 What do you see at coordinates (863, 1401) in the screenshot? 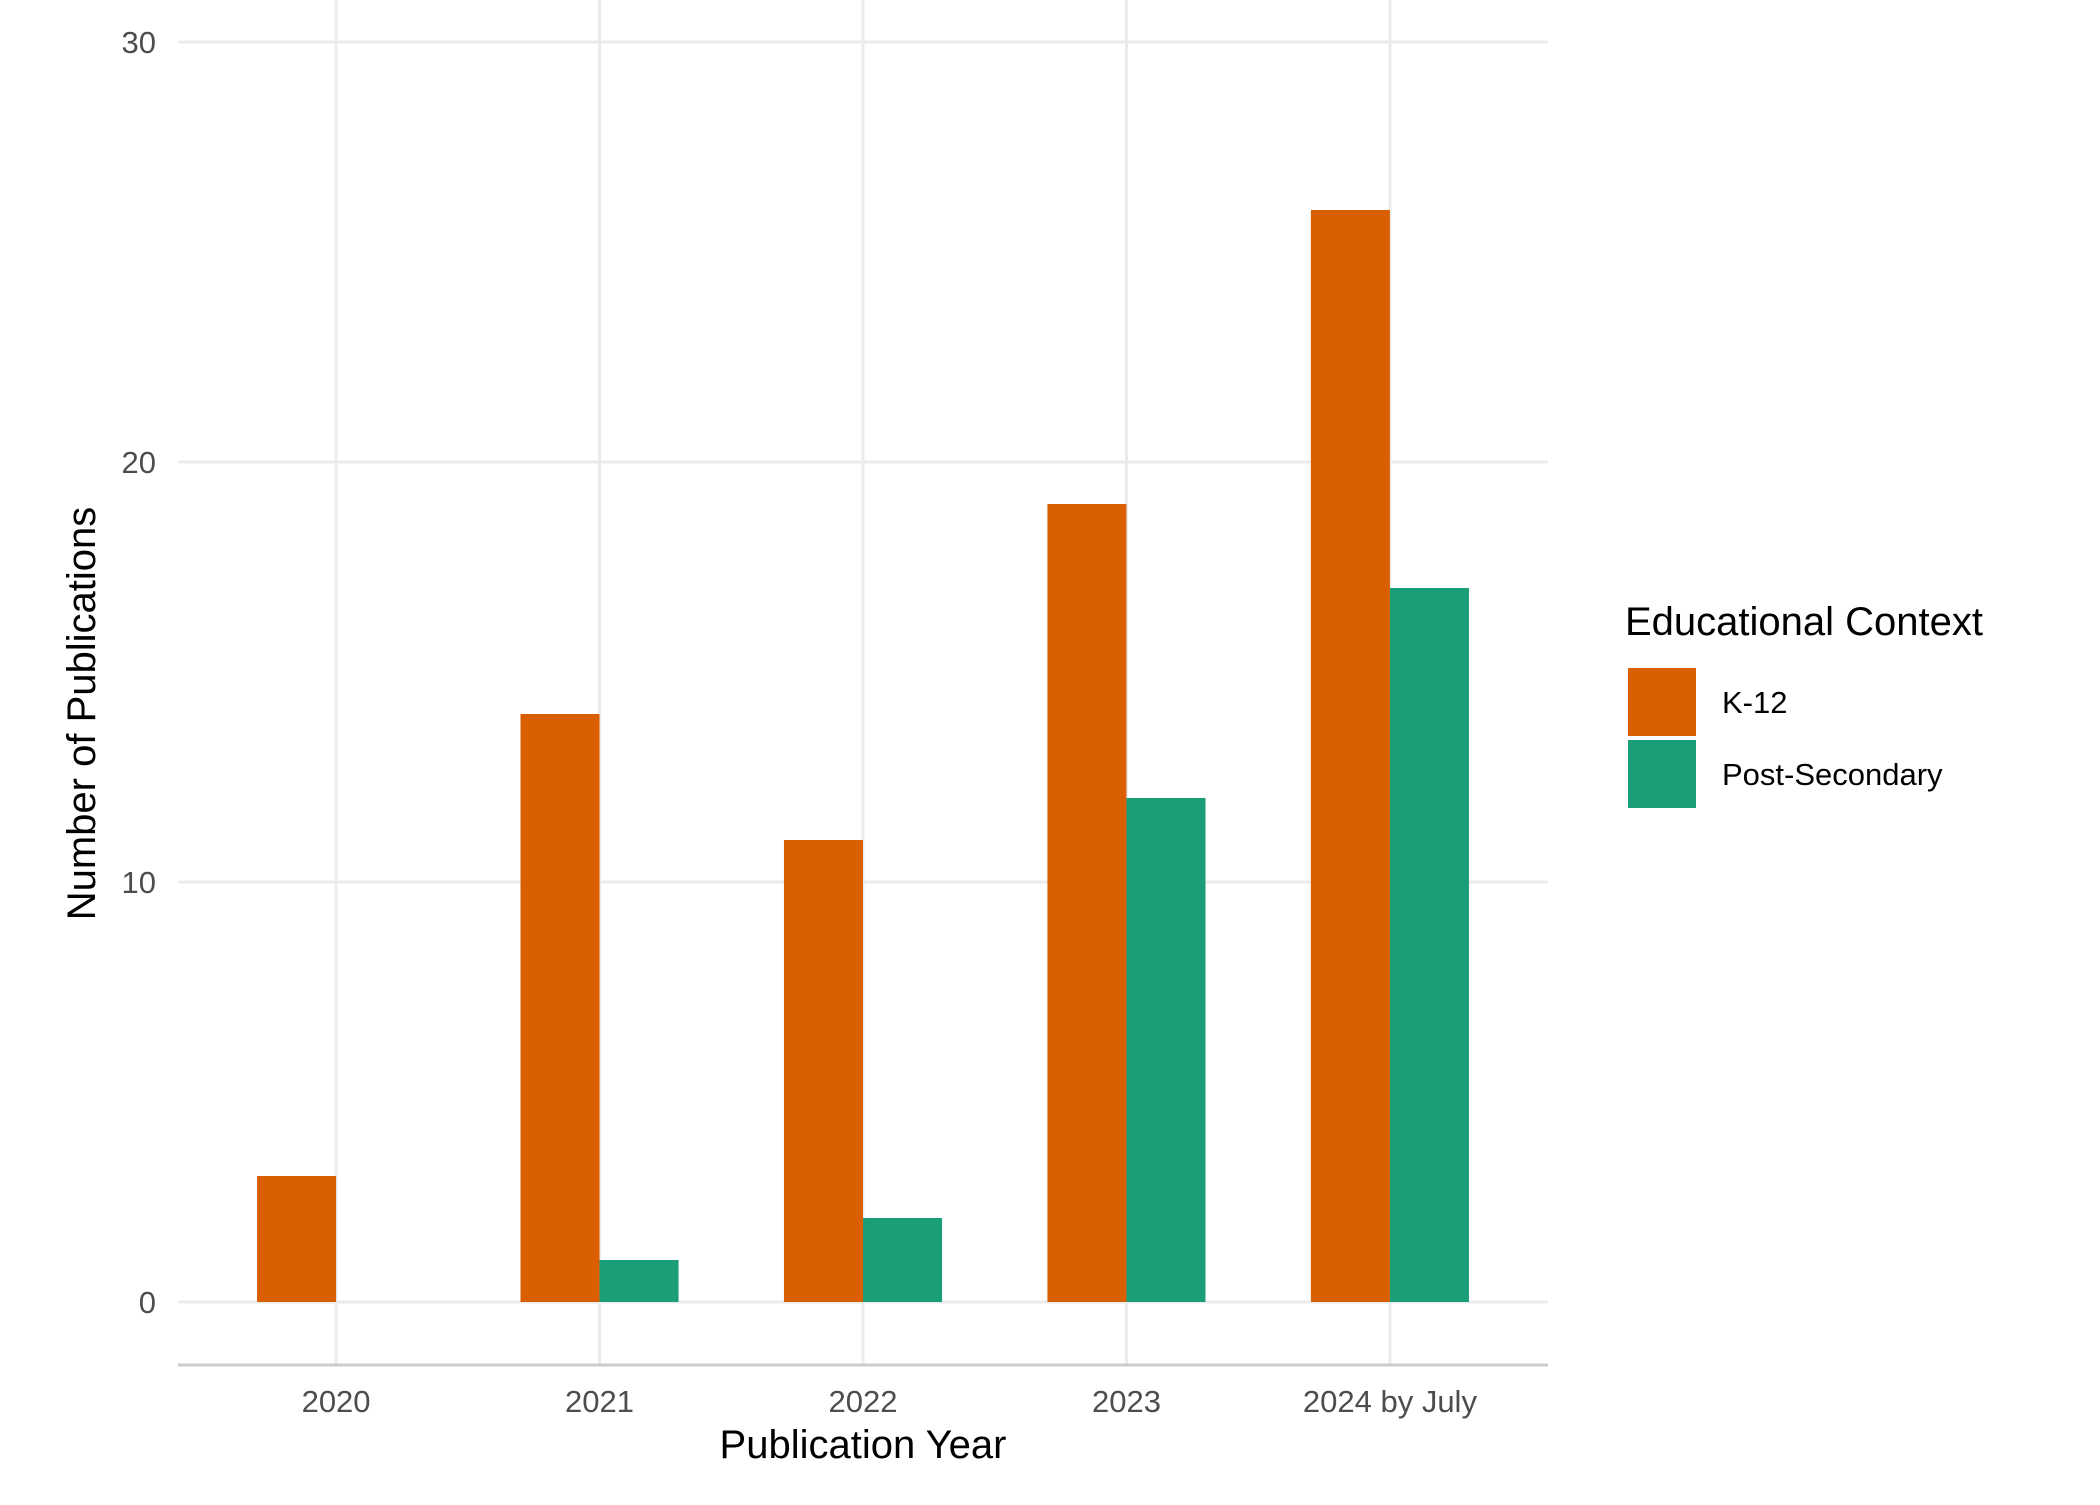
I see `x-tick-label-2: 2022` at bounding box center [863, 1401].